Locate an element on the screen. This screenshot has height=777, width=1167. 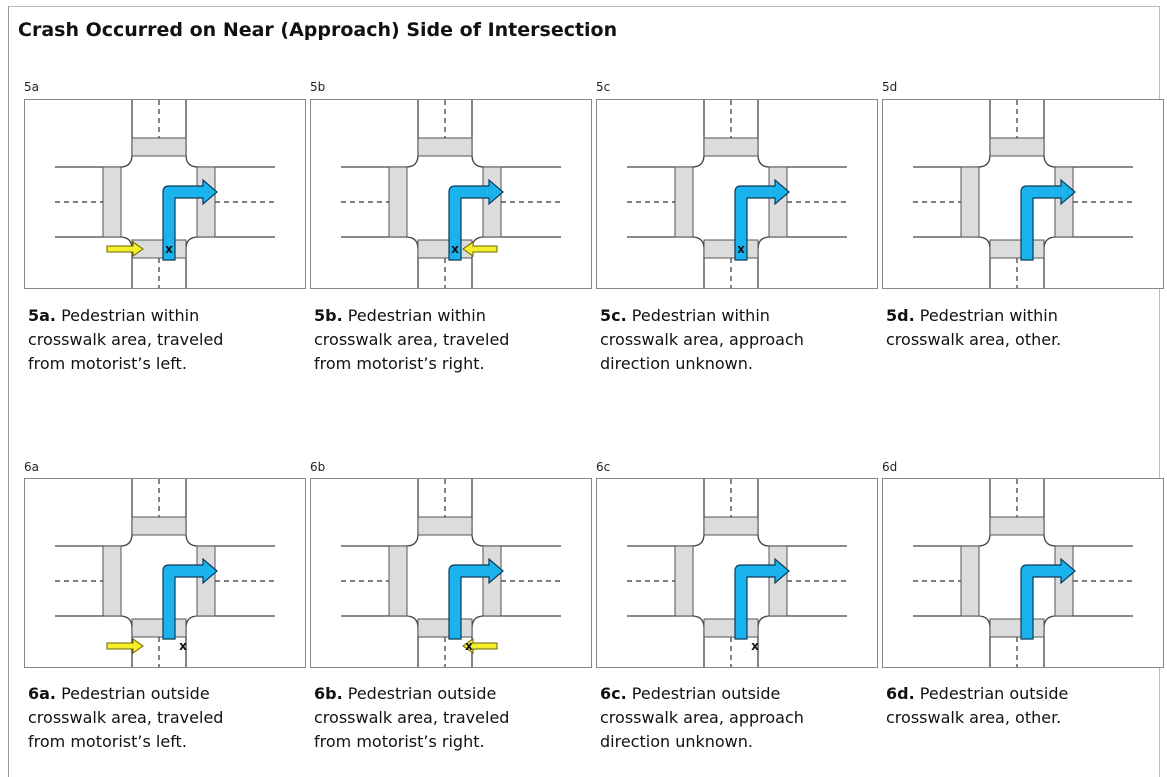
panel-label: 5a is located at coordinates (31, 87).